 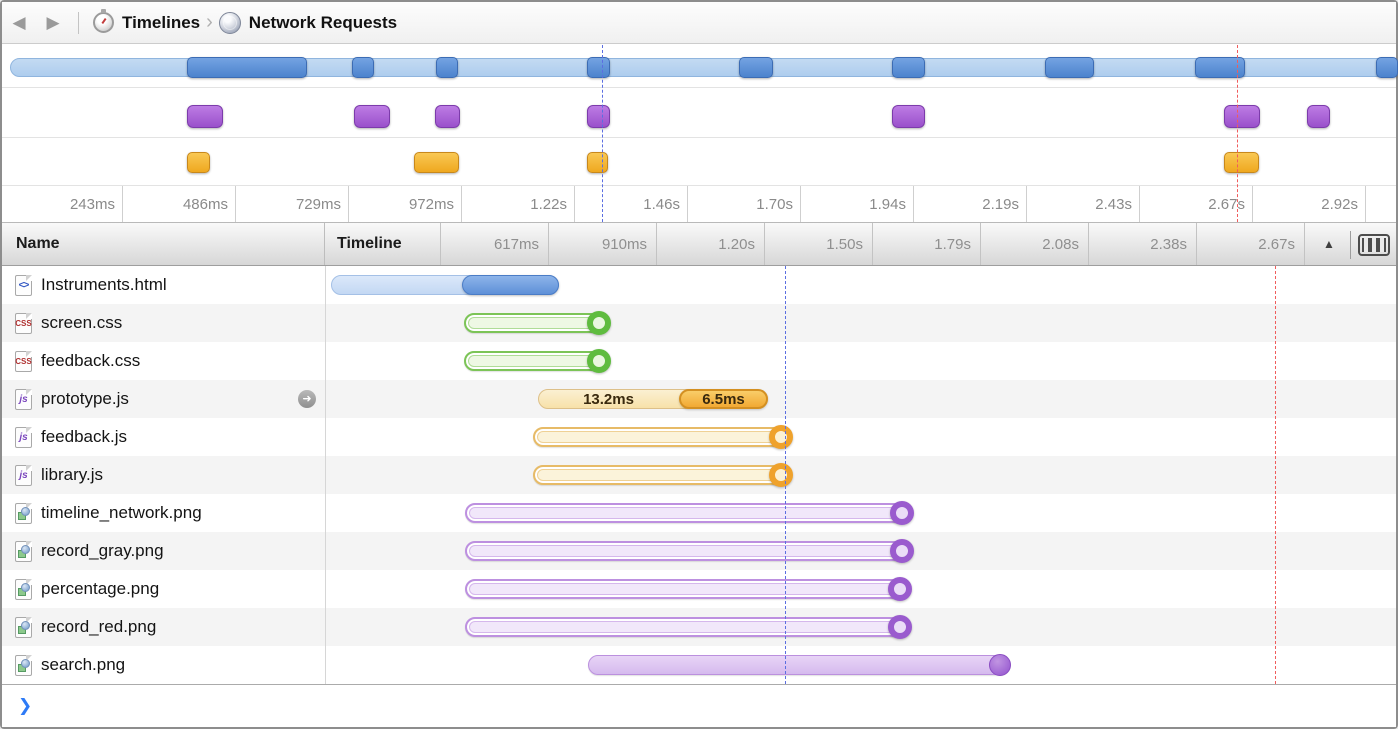 I want to click on table-row: record_gray.png, so click(x=699, y=551).